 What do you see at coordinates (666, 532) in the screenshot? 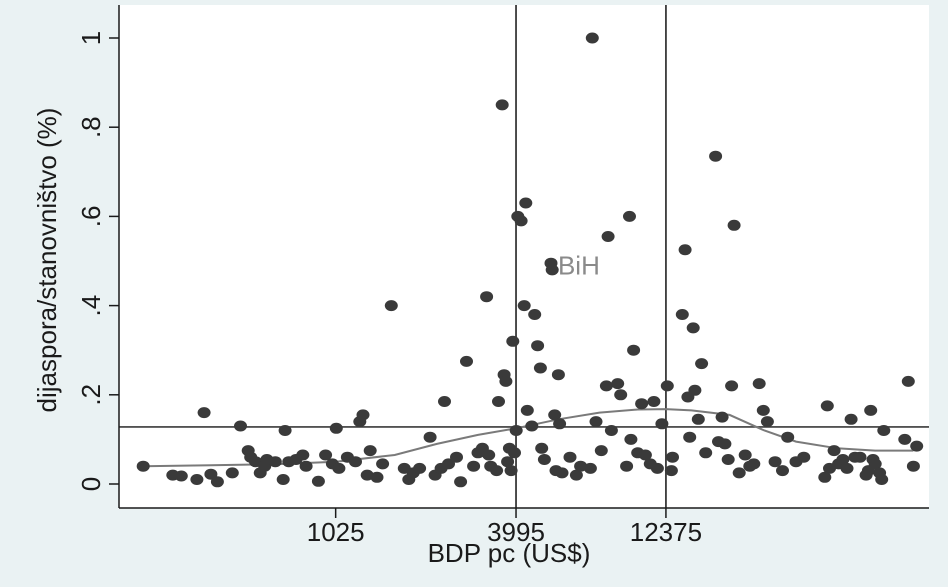
I see `x-tick-label-2: 12375` at bounding box center [666, 532].